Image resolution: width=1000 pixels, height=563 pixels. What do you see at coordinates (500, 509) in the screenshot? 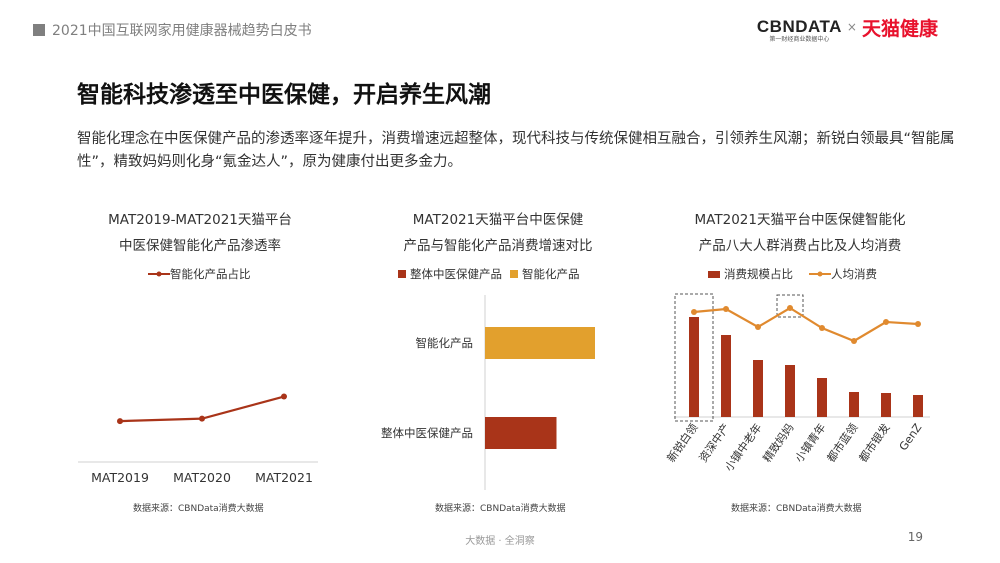
I see `chart2-source: 数据来源：CBNData消费大数据` at bounding box center [500, 509].